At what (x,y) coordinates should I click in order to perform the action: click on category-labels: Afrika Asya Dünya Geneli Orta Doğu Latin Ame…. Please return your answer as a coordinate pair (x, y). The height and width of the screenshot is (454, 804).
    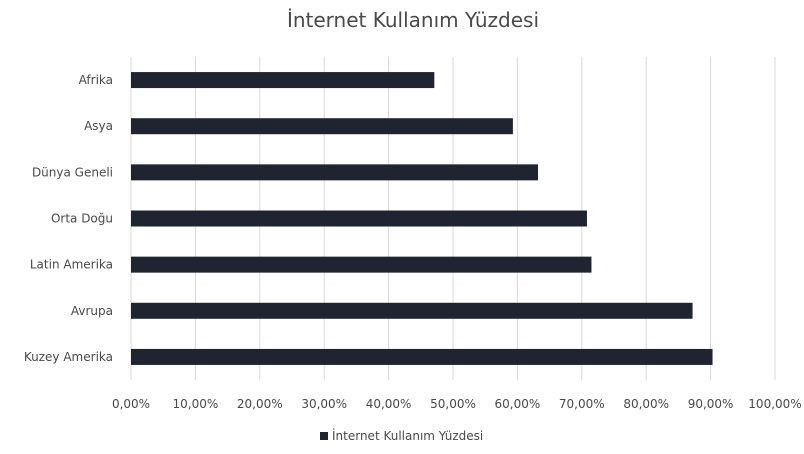
    Looking at the image, I should click on (68, 218).